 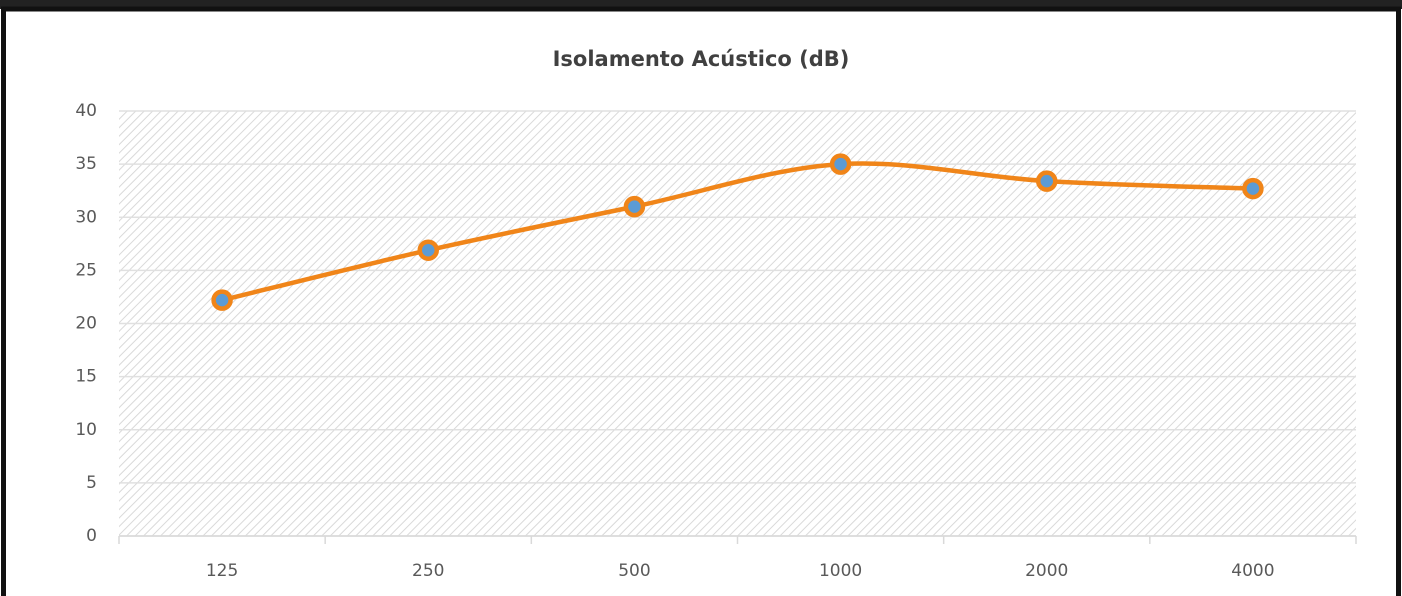 What do you see at coordinates (91, 536) in the screenshot?
I see `y-tick-label: 0` at bounding box center [91, 536].